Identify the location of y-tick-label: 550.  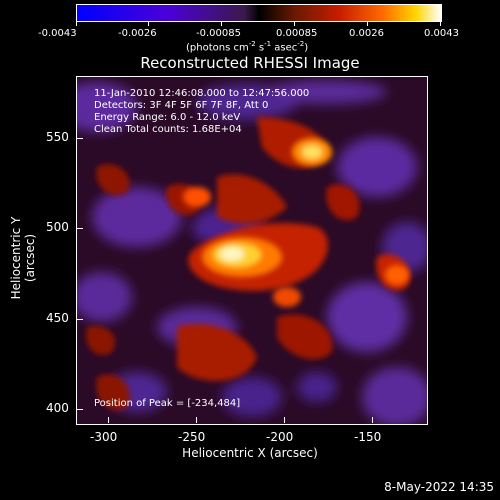
(57, 137).